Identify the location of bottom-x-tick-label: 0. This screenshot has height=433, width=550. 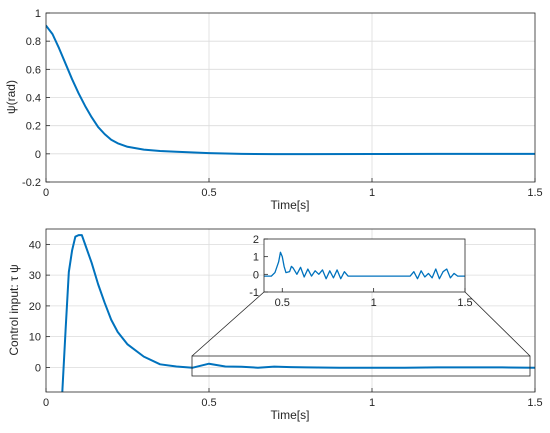
(46, 403).